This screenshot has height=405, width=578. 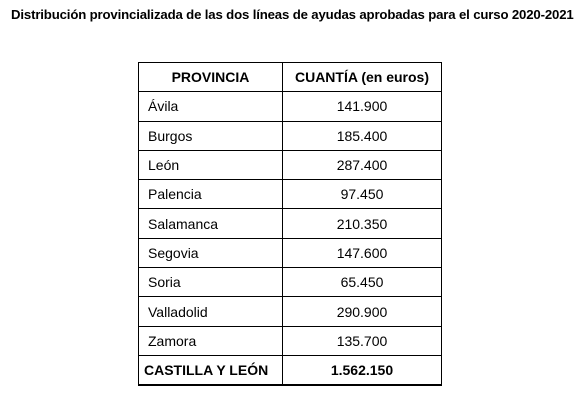 What do you see at coordinates (362, 106) in the screenshot?
I see `row-cuantia: 141.900` at bounding box center [362, 106].